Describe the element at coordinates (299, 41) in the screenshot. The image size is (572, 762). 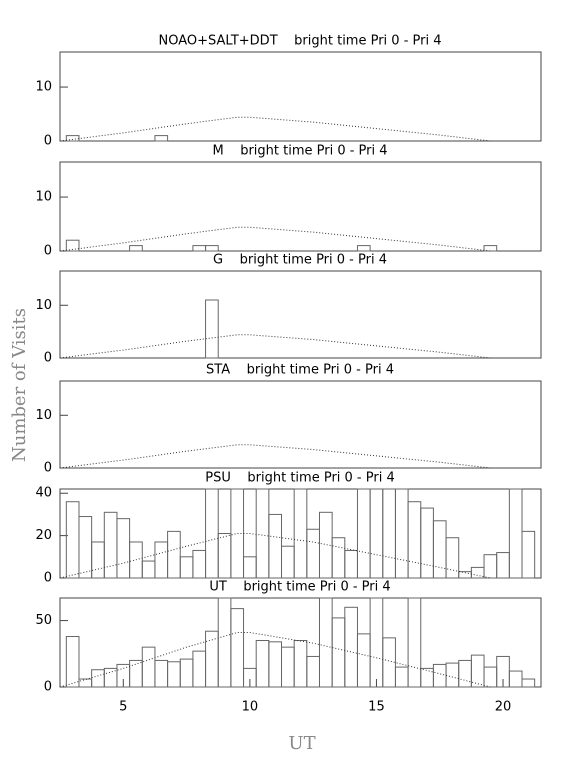
I see `panel-title: NOAO+SALT+DDT bright time Pri 0 - Pri 4` at that location.